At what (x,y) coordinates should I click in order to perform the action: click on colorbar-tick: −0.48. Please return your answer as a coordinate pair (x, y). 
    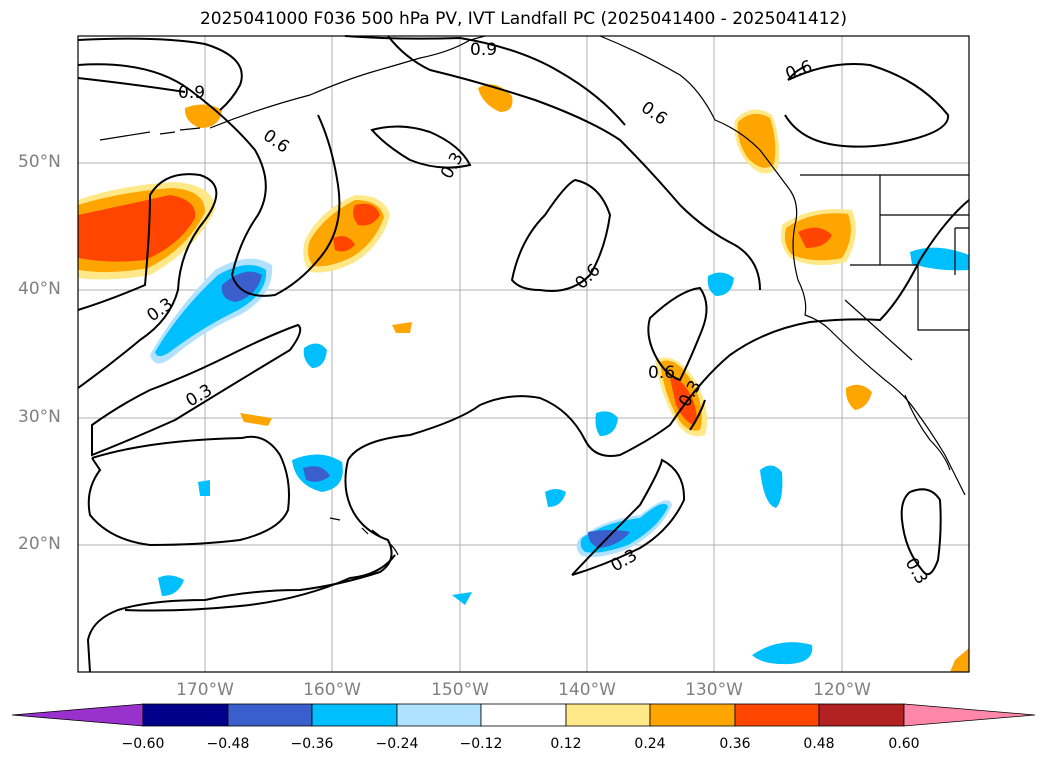
    Looking at the image, I should click on (228, 744).